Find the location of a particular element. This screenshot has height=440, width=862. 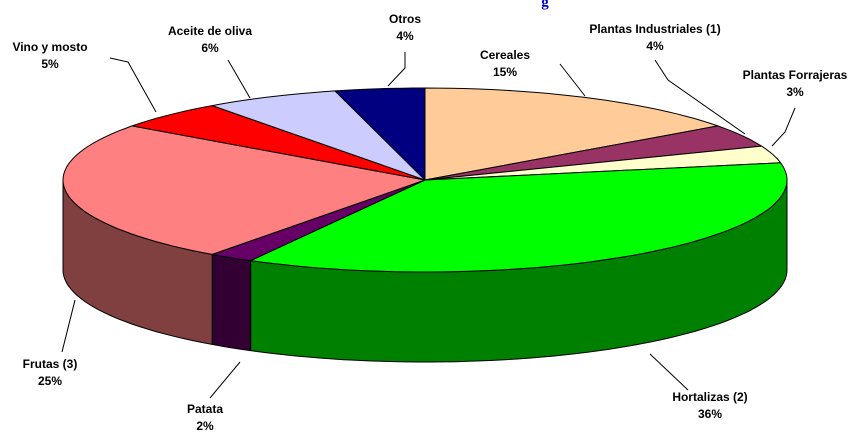

slice-label: Otros is located at coordinates (405, 19).